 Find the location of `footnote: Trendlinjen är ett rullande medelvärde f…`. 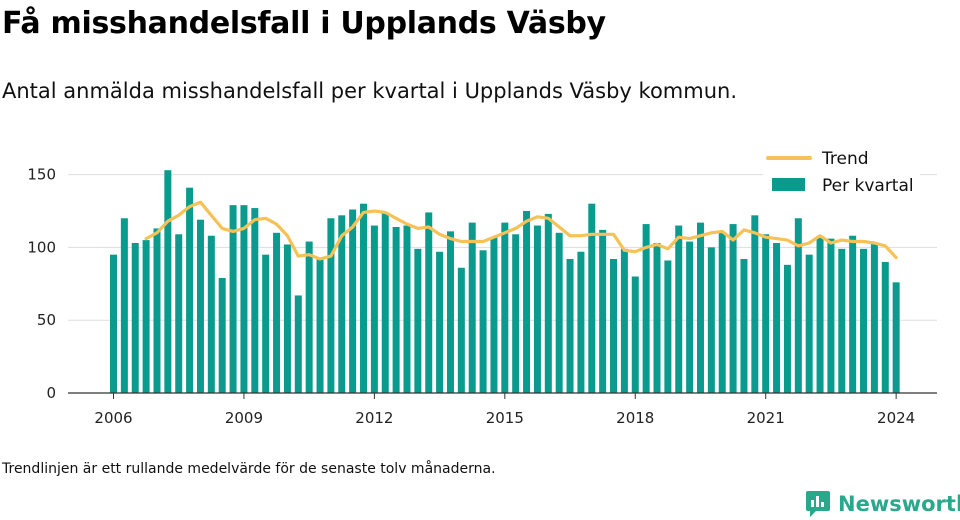

footnote: Trendlinjen är ett rullande medelvärde f… is located at coordinates (249, 469).